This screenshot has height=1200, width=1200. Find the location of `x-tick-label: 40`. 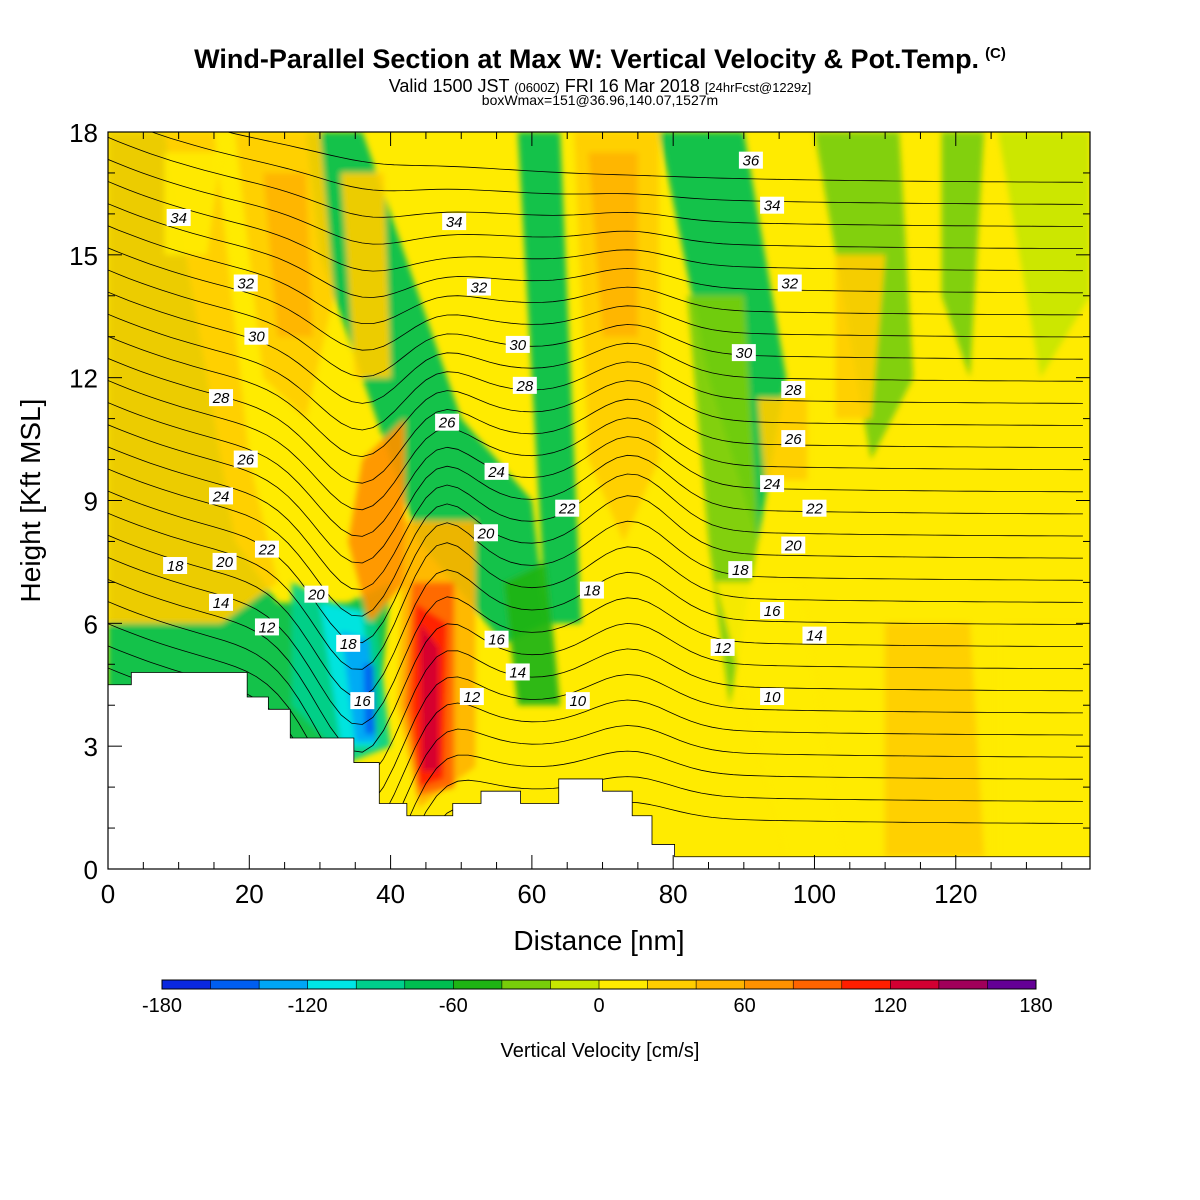

x-tick-label: 40 is located at coordinates (390, 894).